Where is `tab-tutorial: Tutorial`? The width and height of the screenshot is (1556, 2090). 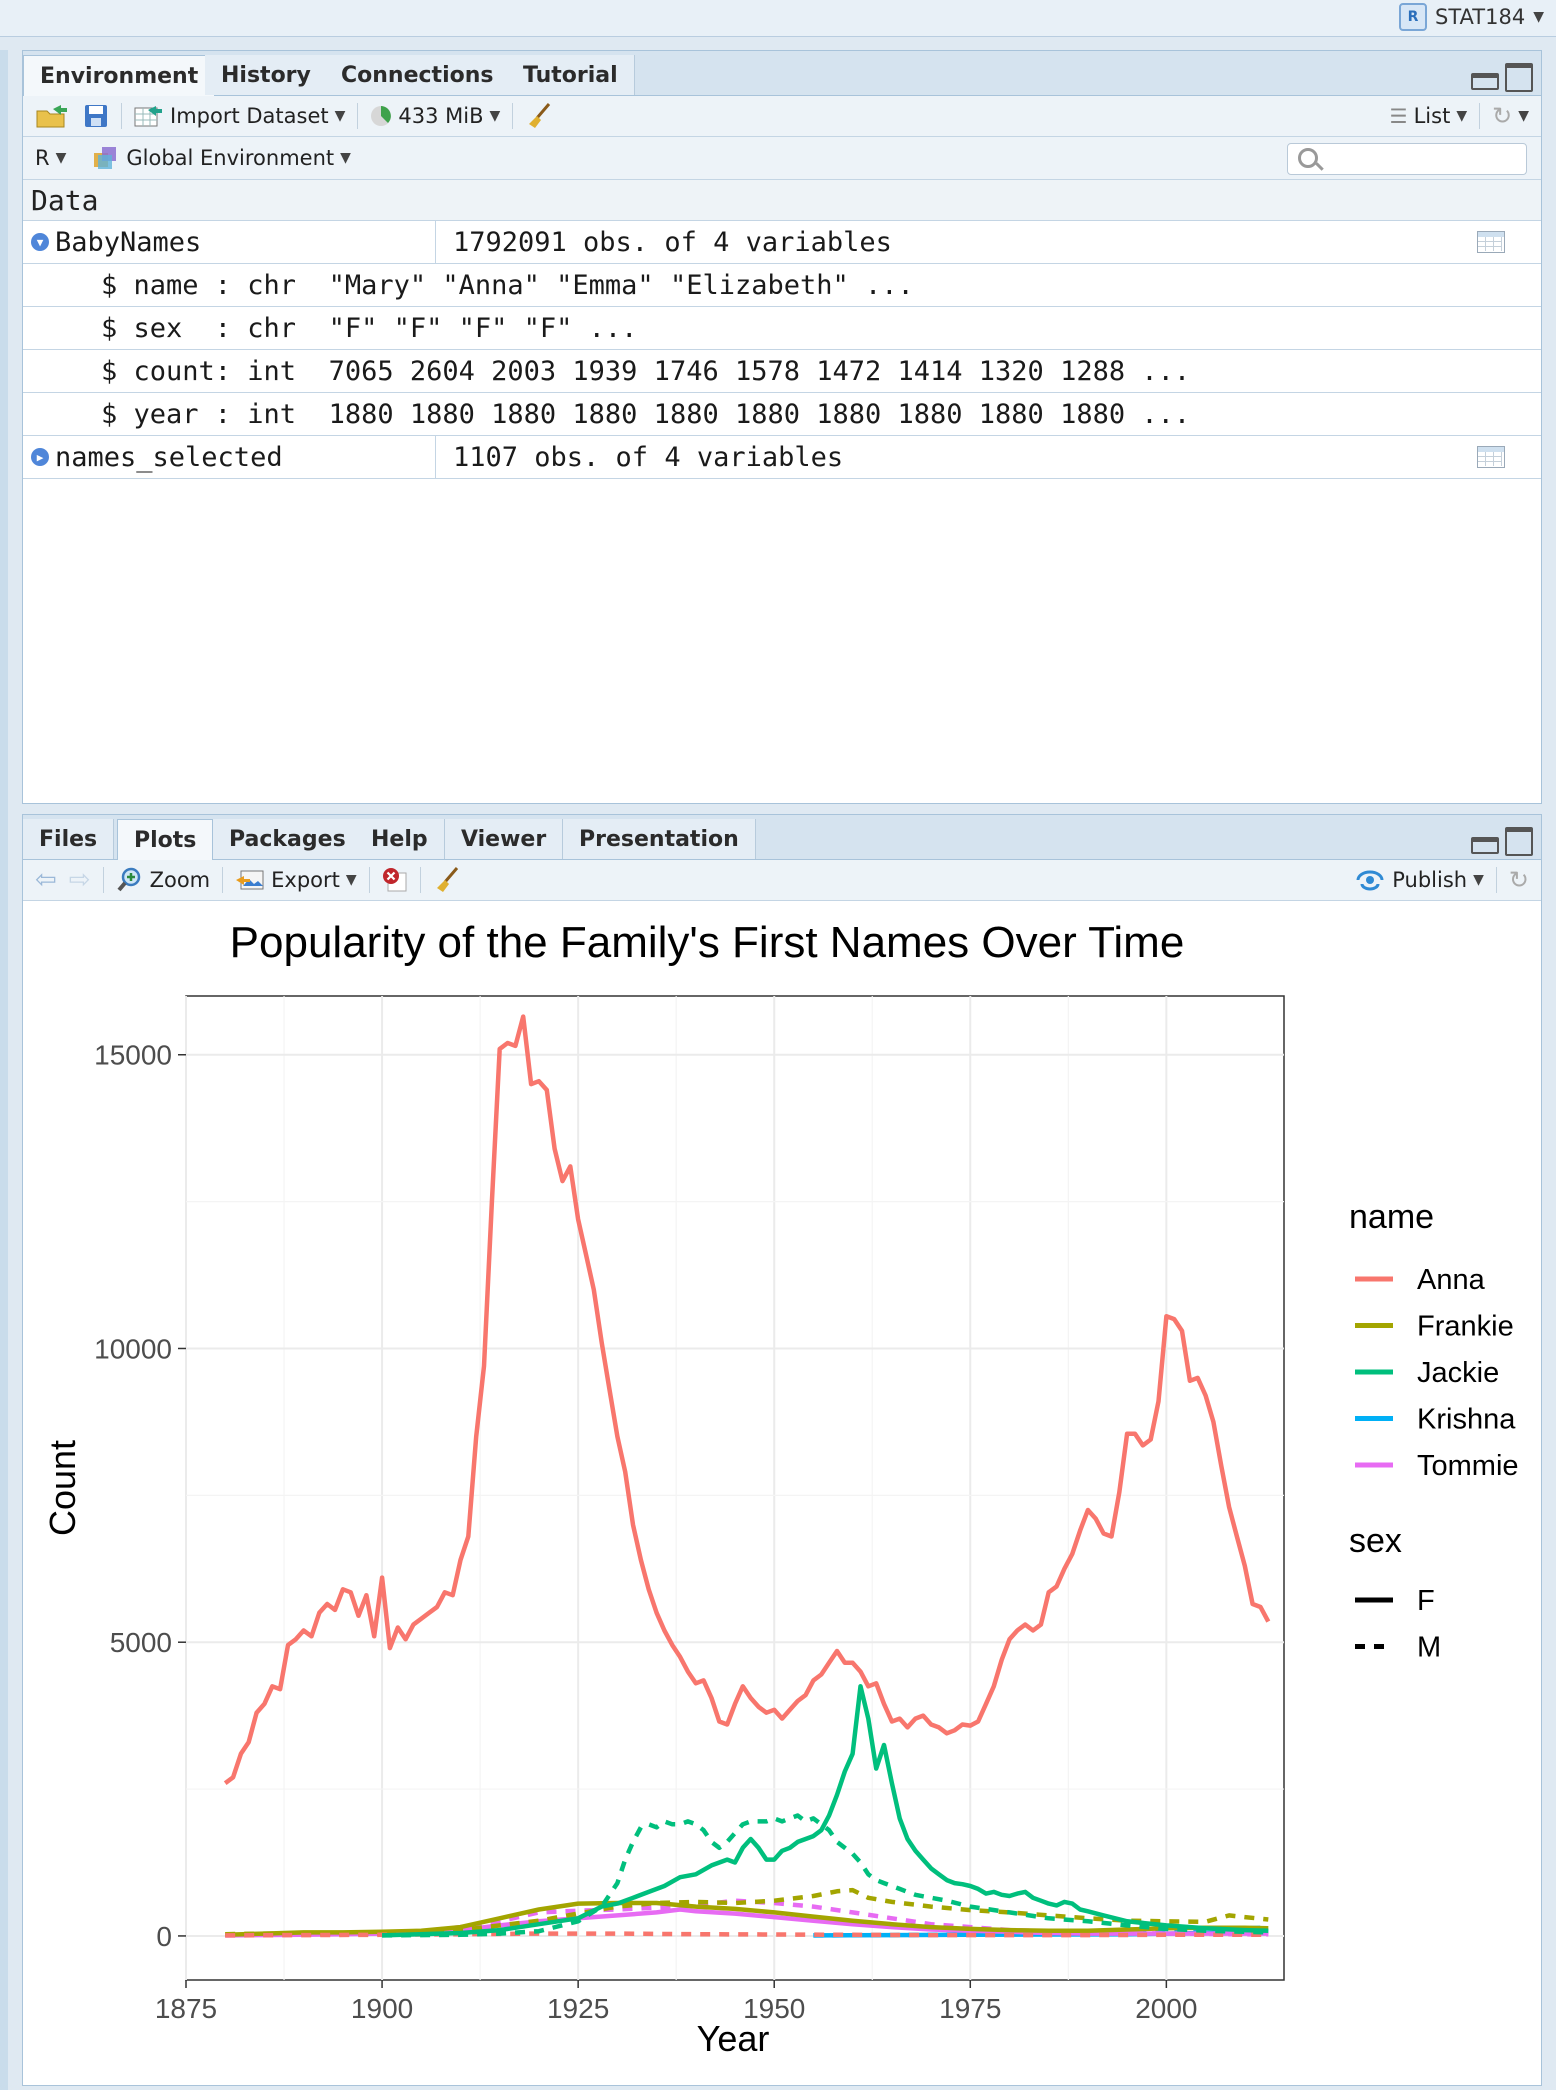 tab-tutorial: Tutorial is located at coordinates (571, 75).